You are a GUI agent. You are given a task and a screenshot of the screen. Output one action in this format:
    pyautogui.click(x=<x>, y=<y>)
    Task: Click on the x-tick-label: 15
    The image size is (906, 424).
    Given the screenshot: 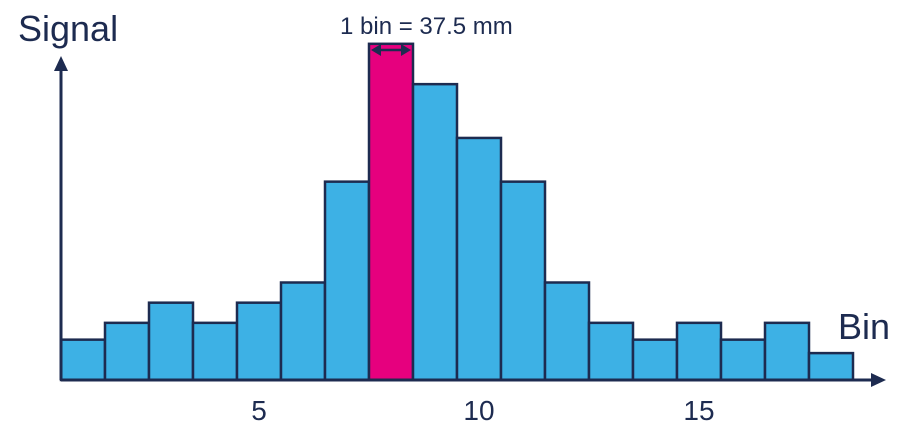 What is the action you would take?
    pyautogui.click(x=698, y=409)
    